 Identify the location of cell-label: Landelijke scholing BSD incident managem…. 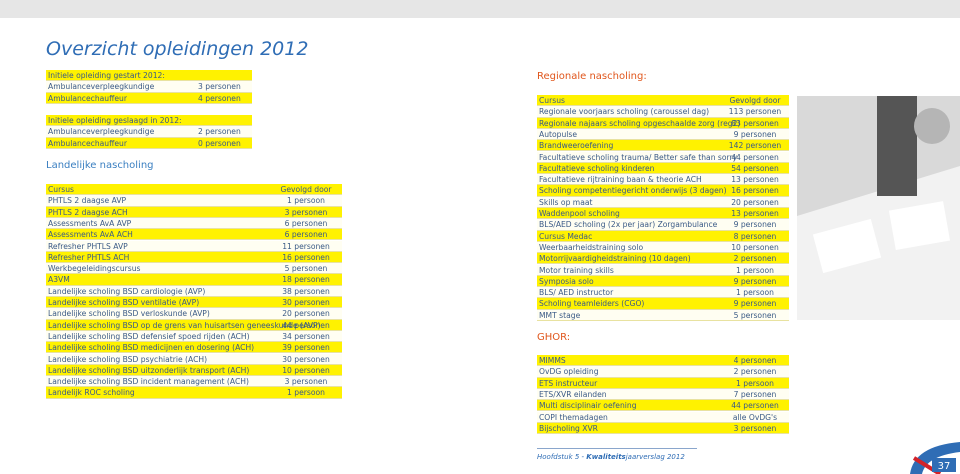
(148, 382).